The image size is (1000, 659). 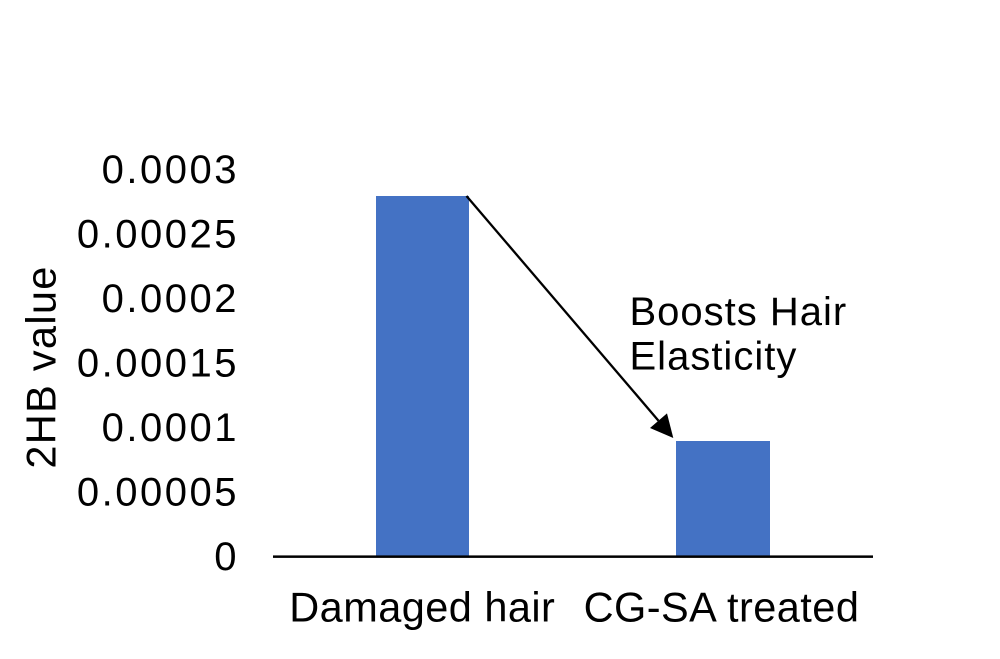 I want to click on svg-text: 0.0003, so click(x=170, y=170).